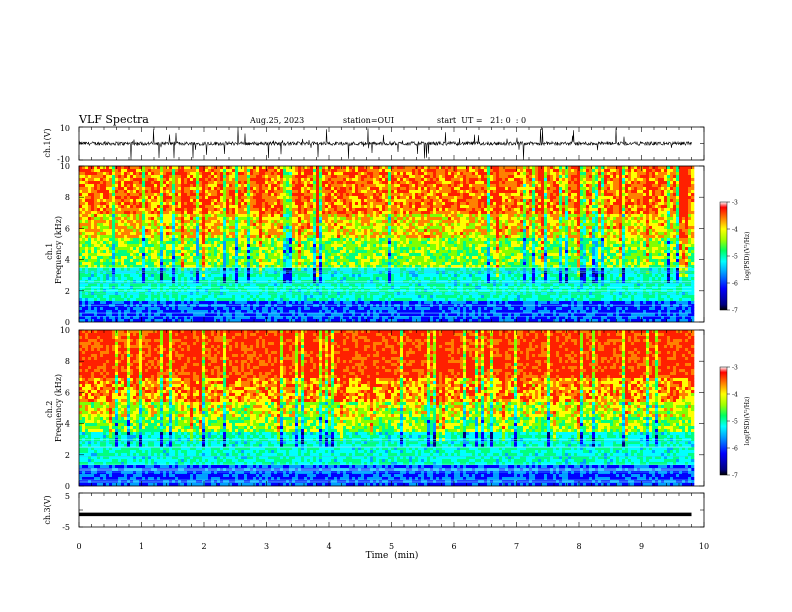  What do you see at coordinates (47, 142) in the screenshot?
I see `ch1-ylabel: ch.1(V)` at bounding box center [47, 142].